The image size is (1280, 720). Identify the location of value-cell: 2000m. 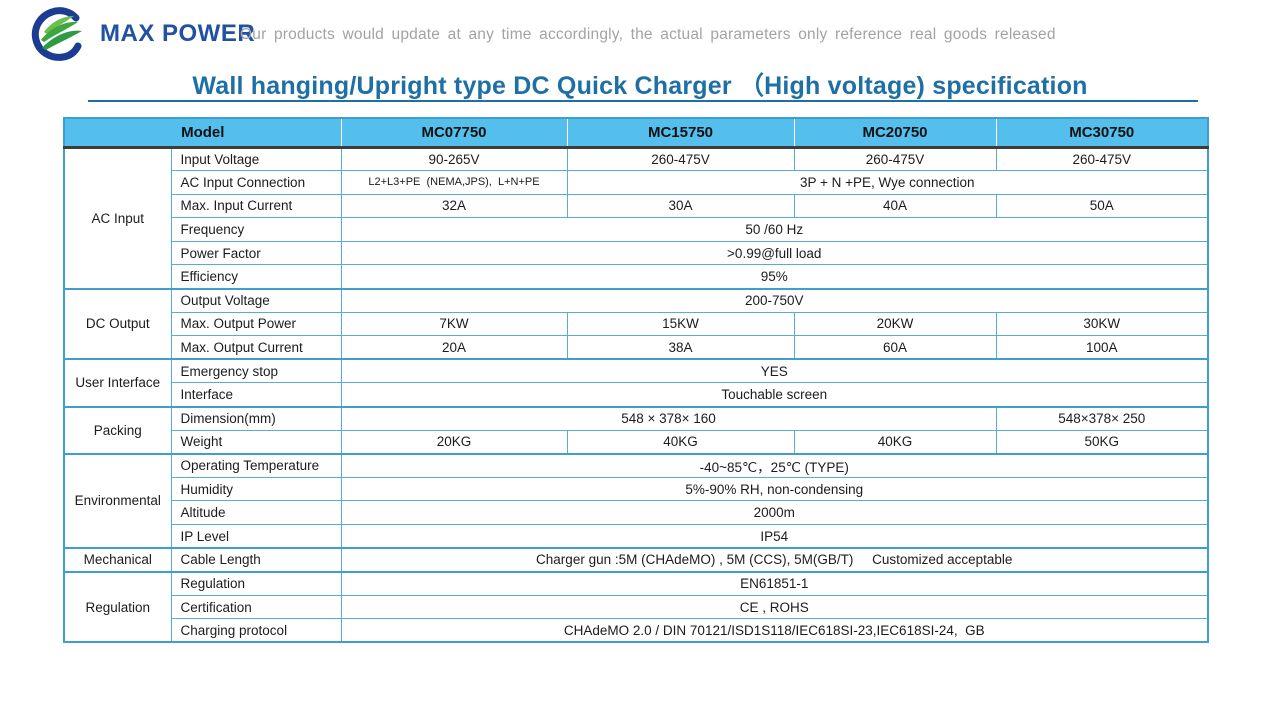
(774, 512).